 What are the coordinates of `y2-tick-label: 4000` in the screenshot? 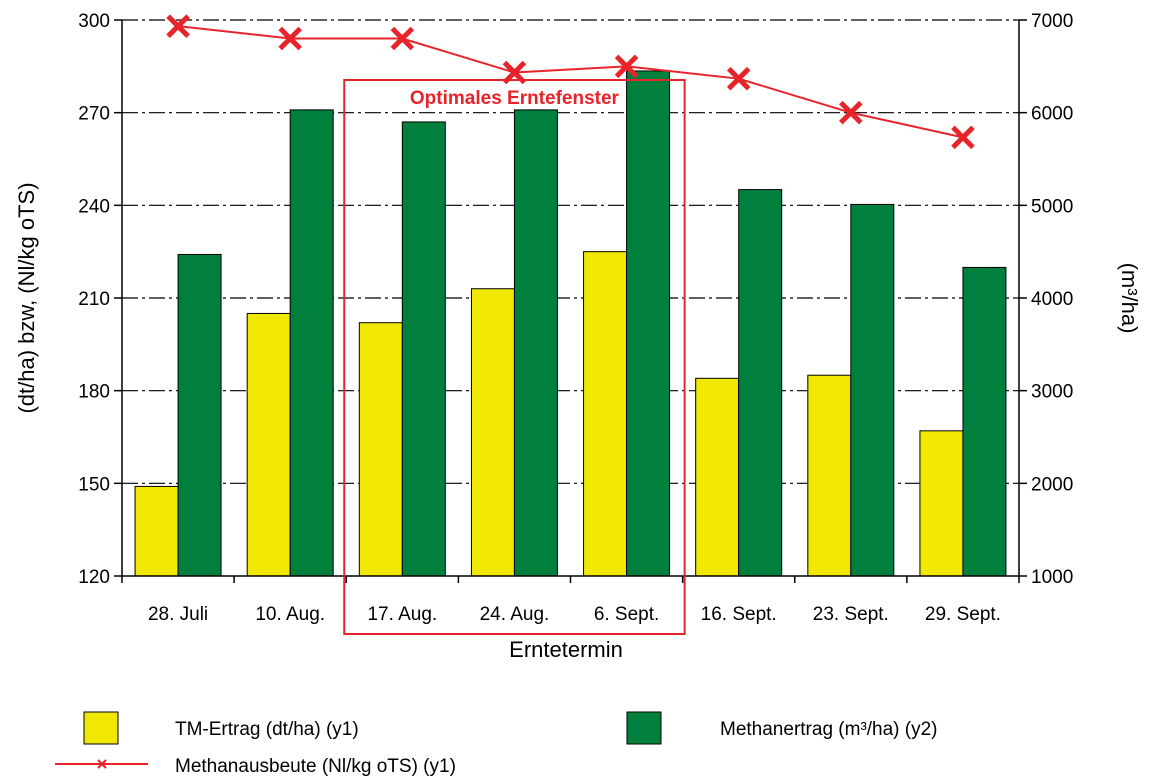 It's located at (1052, 299).